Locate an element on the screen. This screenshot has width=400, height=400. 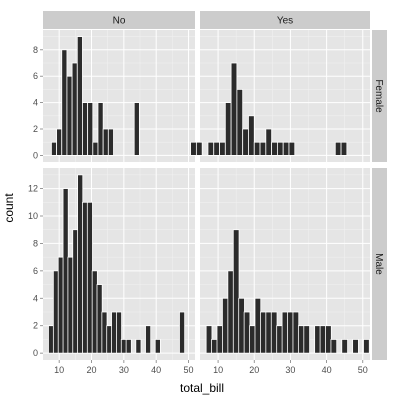
strip-row-male is located at coordinates (379, 264).